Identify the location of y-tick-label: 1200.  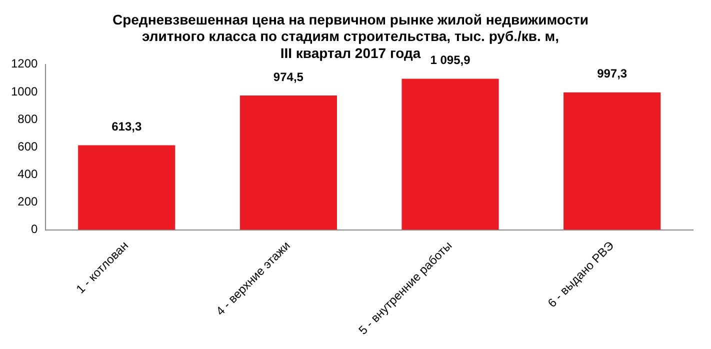
(24, 63).